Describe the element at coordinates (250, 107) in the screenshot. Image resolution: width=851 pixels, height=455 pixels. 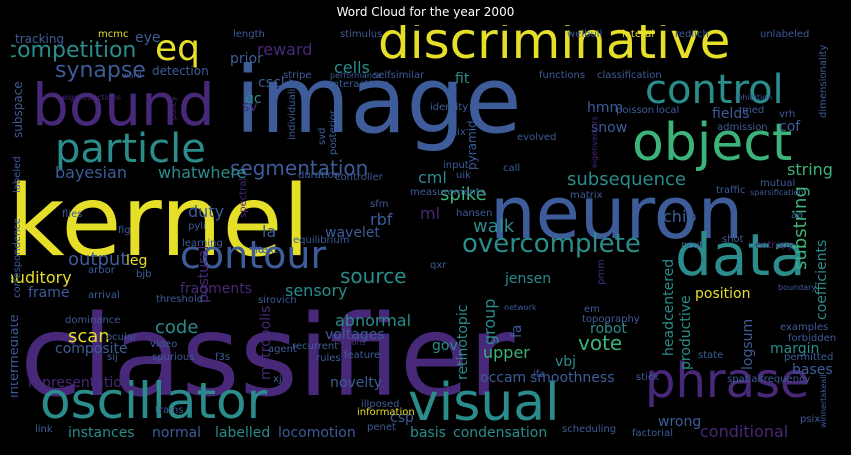
I see `word-sv: sv` at that location.